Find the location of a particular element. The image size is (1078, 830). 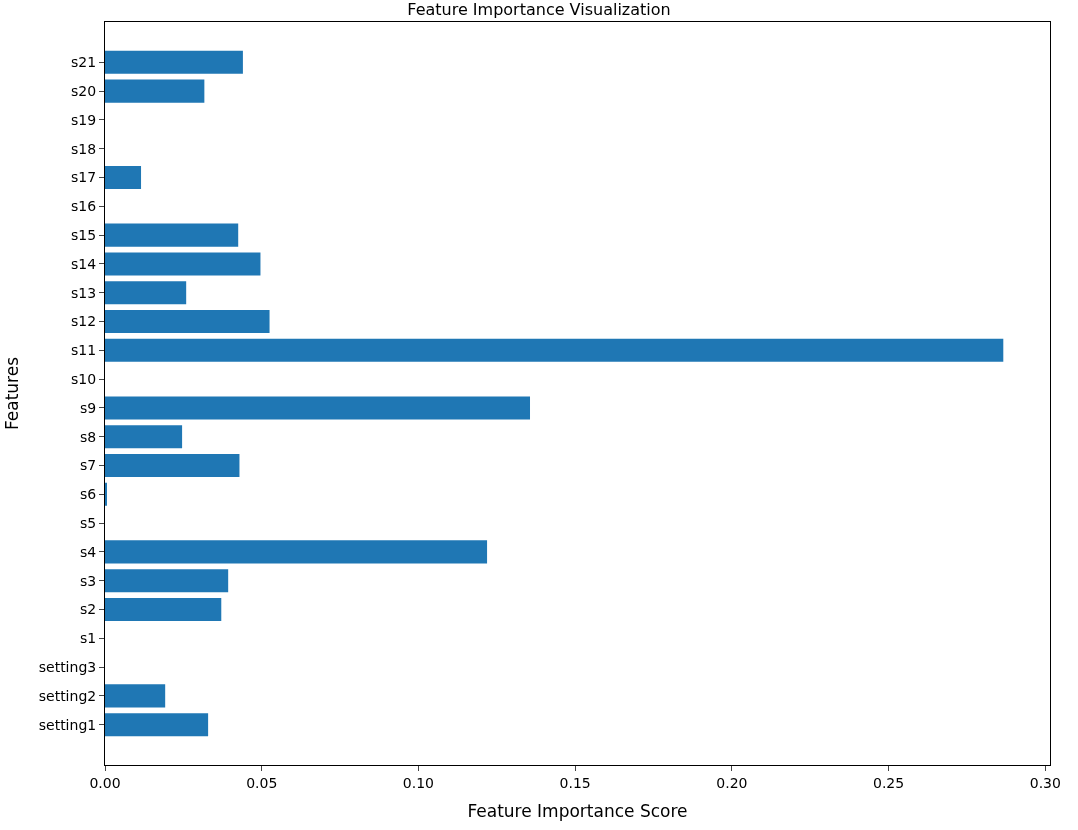

x-tick-label: 0.10 is located at coordinates (418, 782).